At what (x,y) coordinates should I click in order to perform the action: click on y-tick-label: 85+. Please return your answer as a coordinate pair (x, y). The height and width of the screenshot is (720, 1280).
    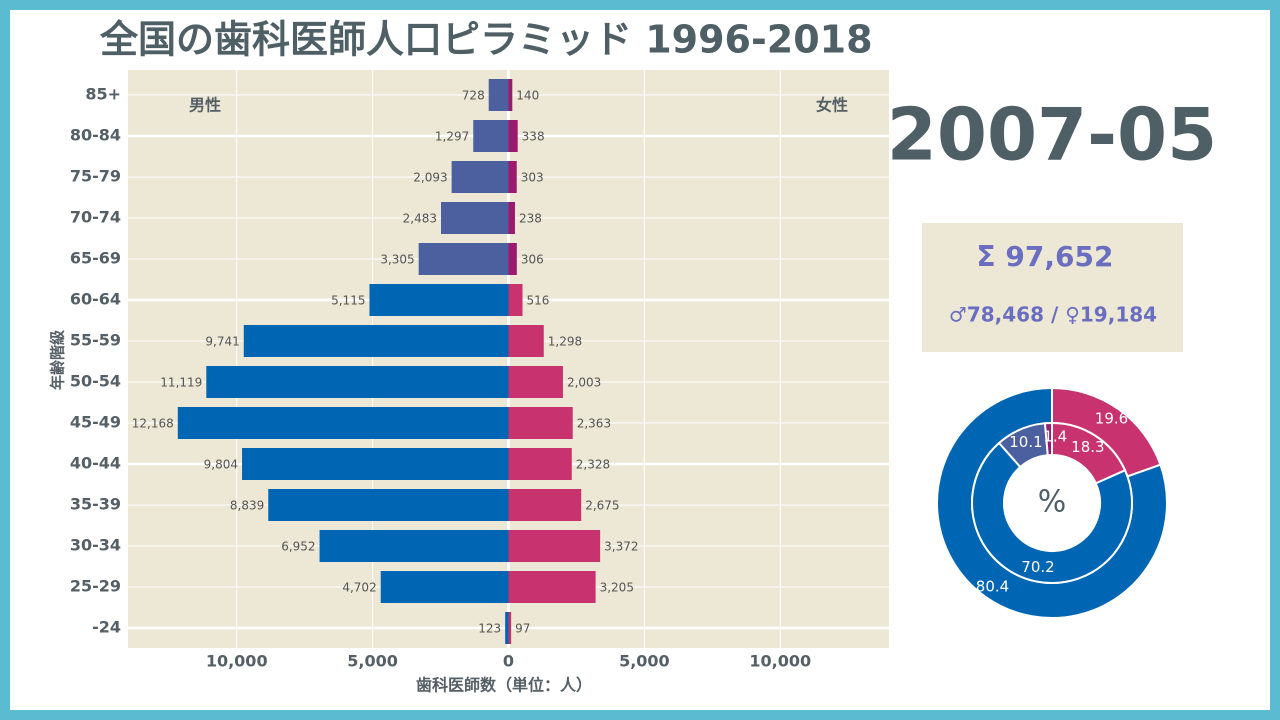
    Looking at the image, I should click on (103, 94).